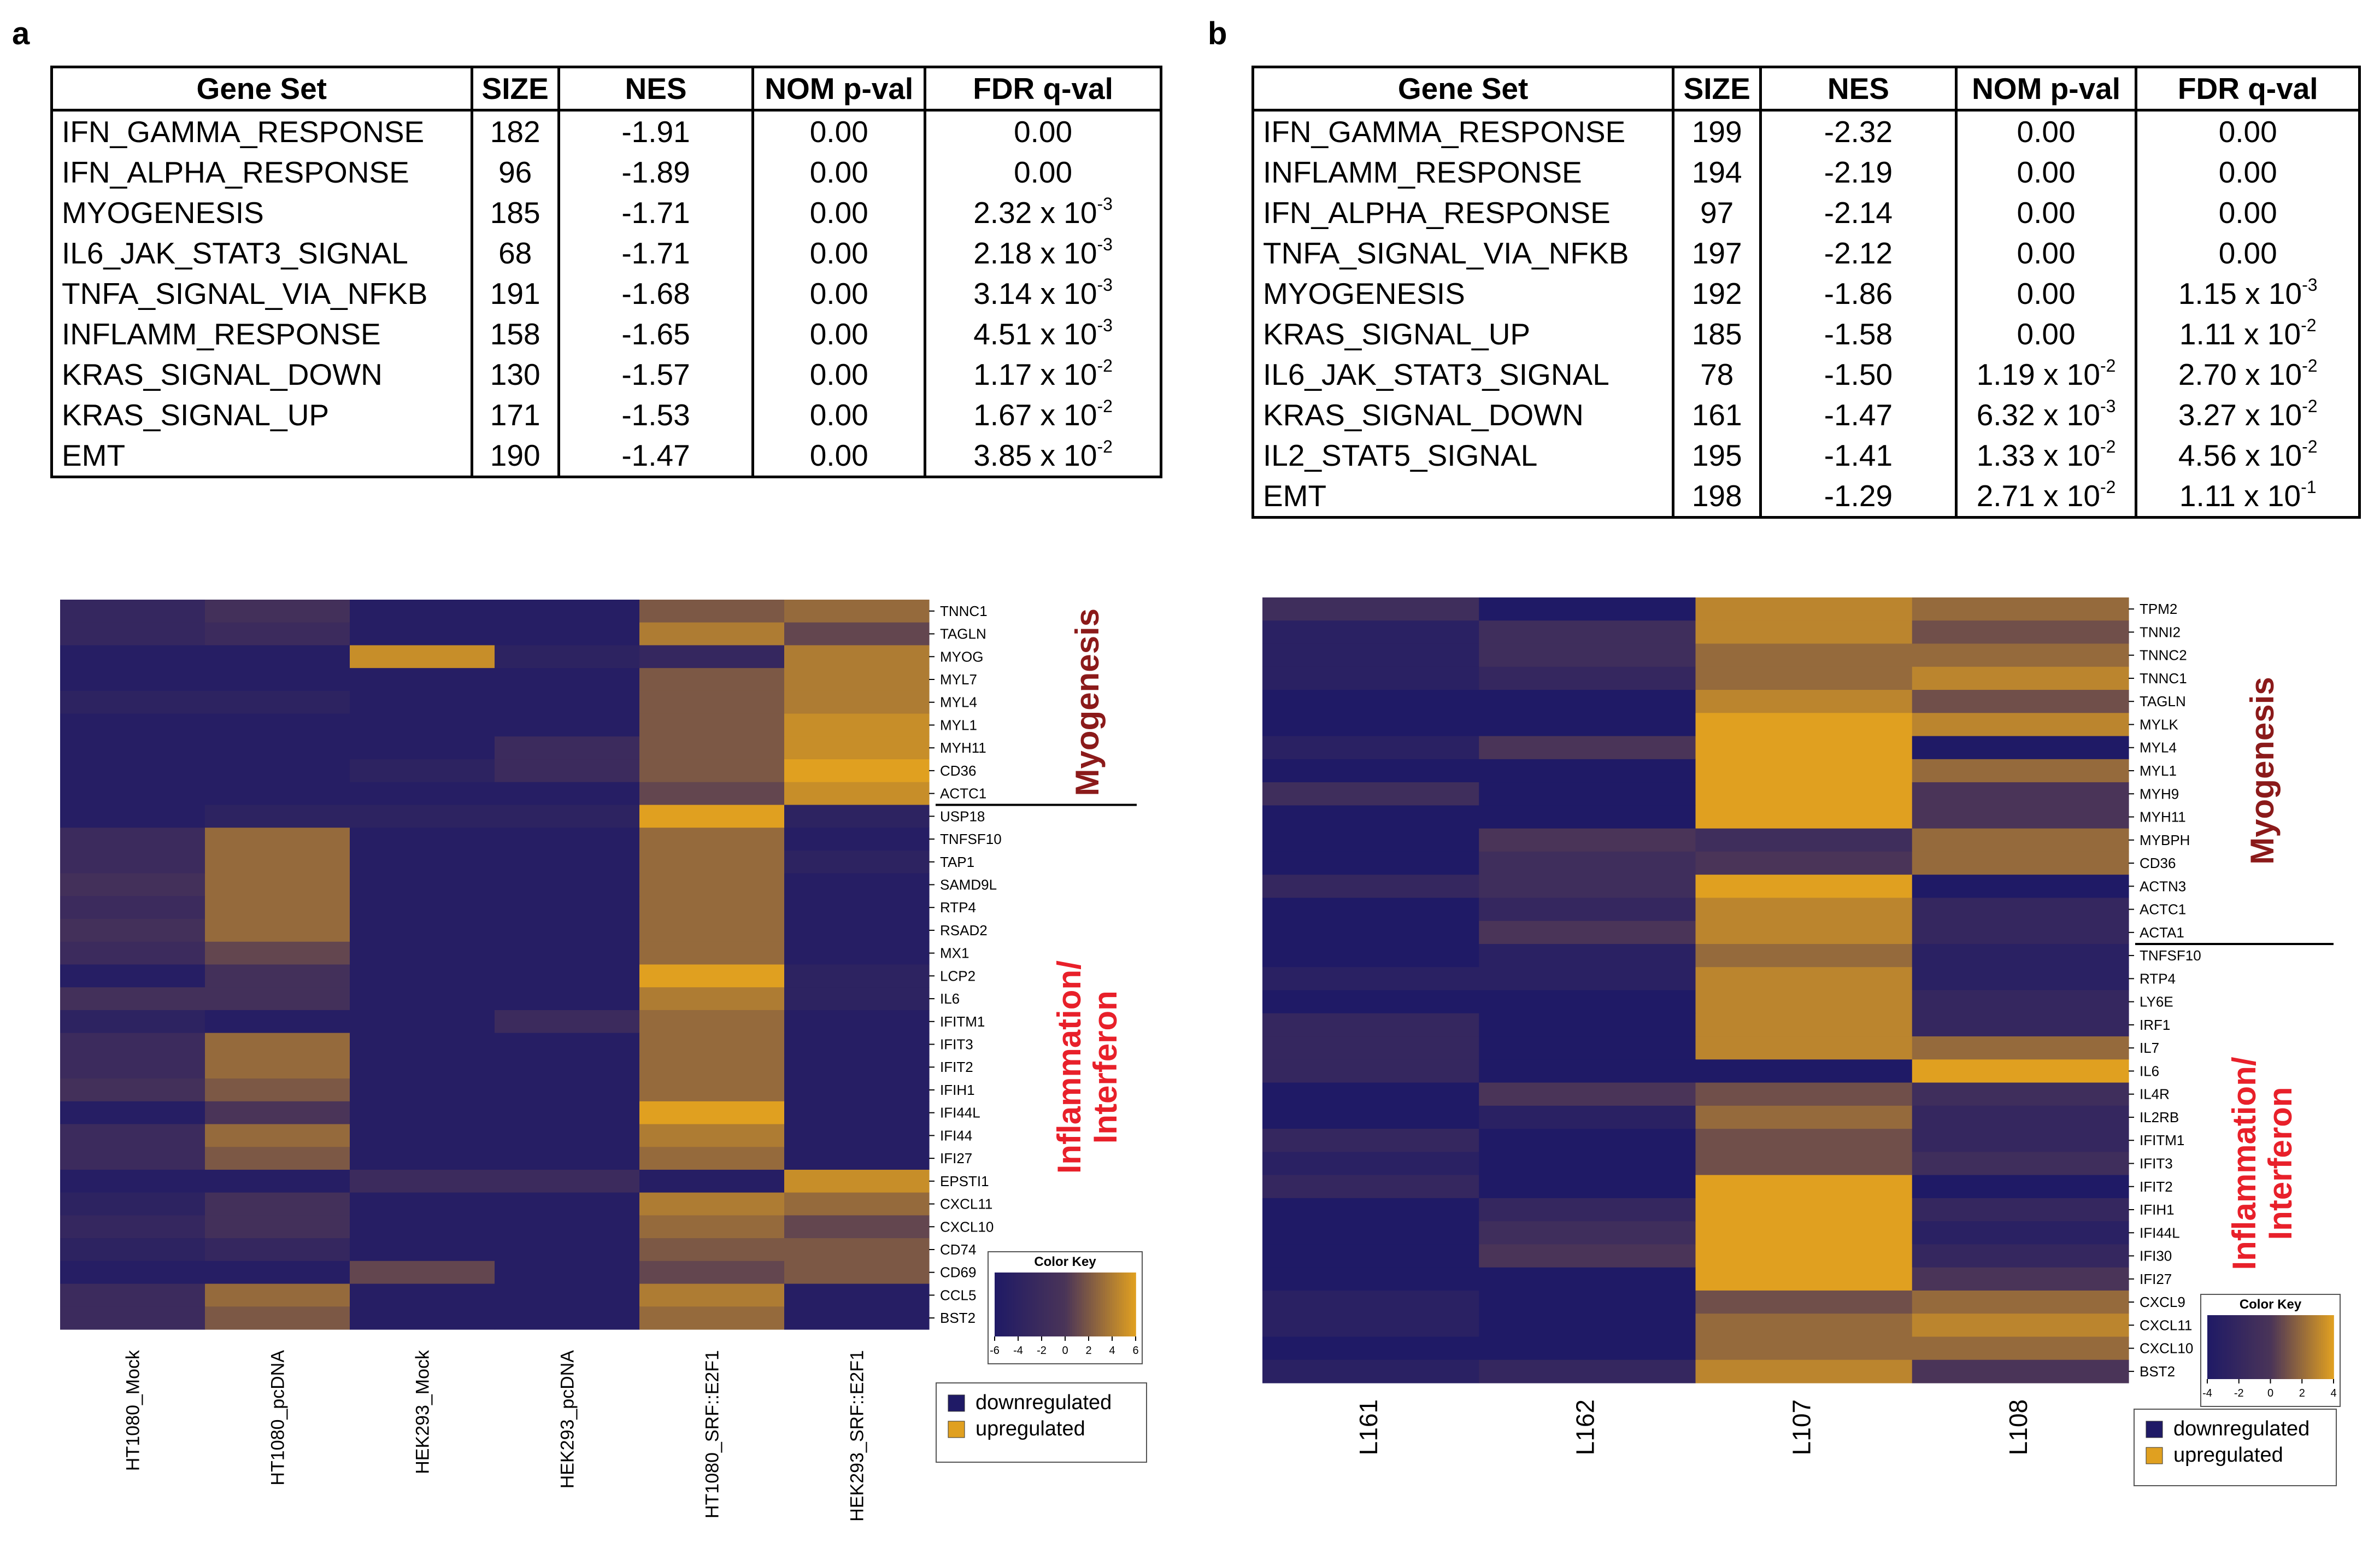 Image resolution: width=2380 pixels, height=1548 pixels. Describe the element at coordinates (2046, 455) in the screenshot. I see `nom-pval-cell: 1.33 x 10-2` at that location.